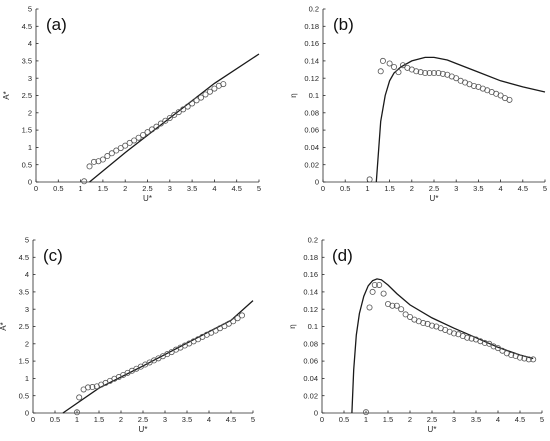 The width and height of the screenshot is (550, 441). I want to click on y-tick-label: 0, so click(316, 413).